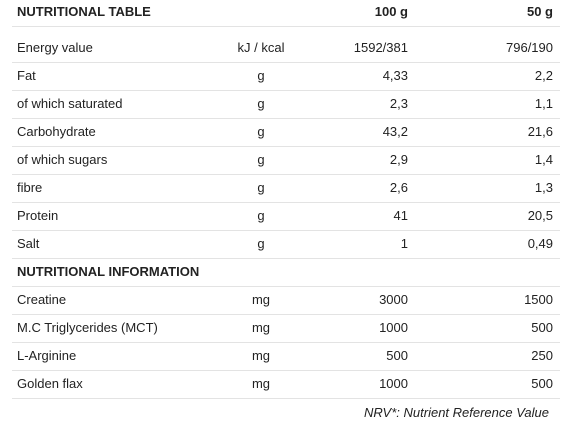 The height and width of the screenshot is (430, 572). I want to click on row-label: Protein, so click(38, 215).